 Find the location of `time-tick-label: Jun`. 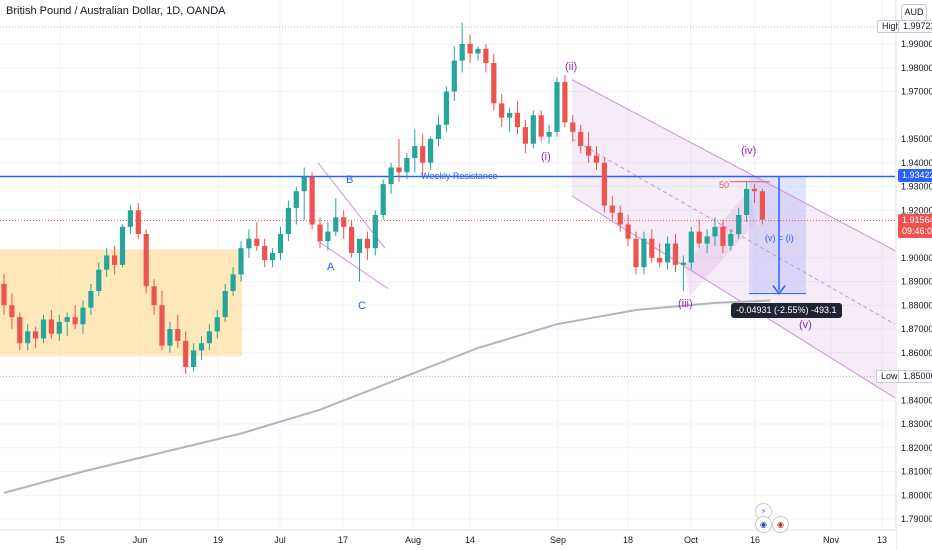

time-tick-label: Jun is located at coordinates (140, 540).